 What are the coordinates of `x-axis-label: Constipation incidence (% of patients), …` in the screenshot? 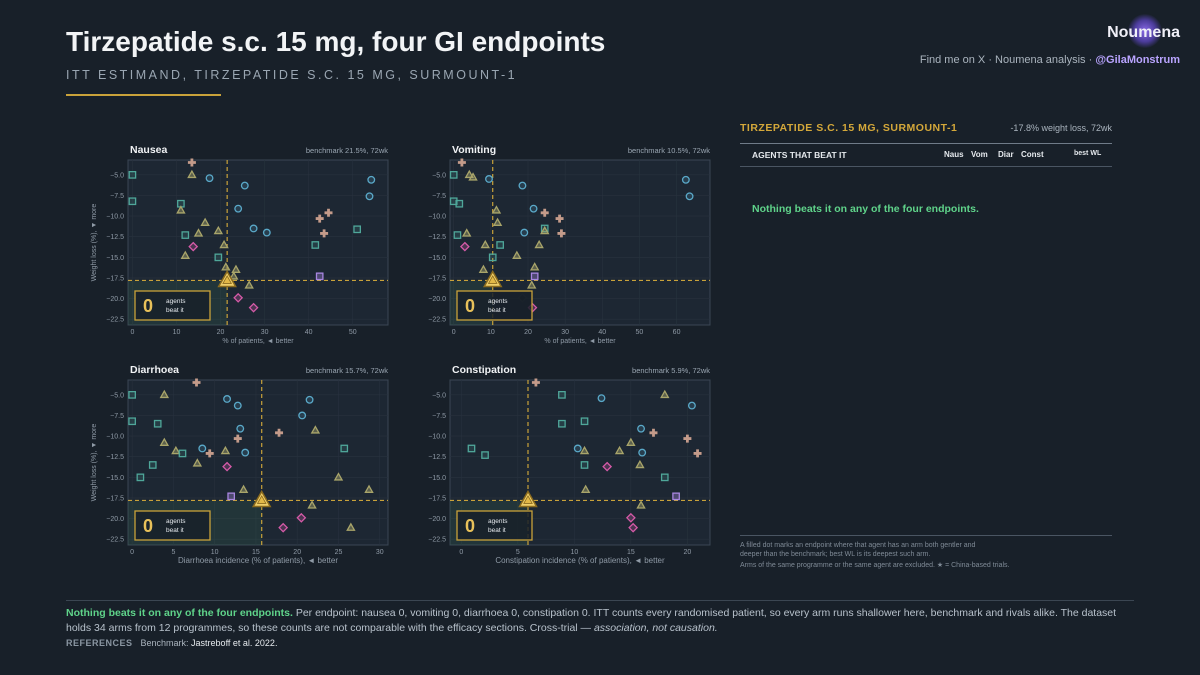 It's located at (580, 560).